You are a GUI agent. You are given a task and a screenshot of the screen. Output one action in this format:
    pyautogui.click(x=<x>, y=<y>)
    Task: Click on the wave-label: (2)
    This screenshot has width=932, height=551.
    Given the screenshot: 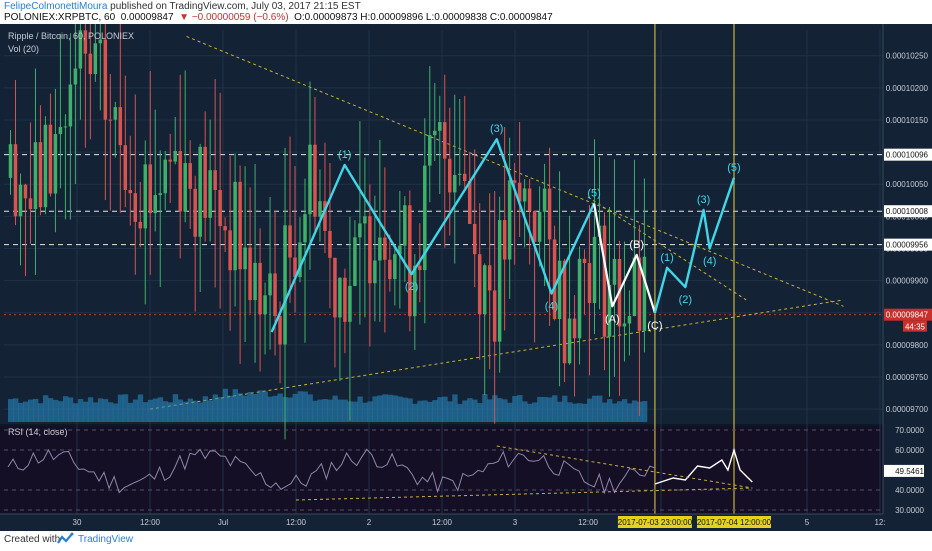 What is the action you would take?
    pyautogui.click(x=411, y=287)
    